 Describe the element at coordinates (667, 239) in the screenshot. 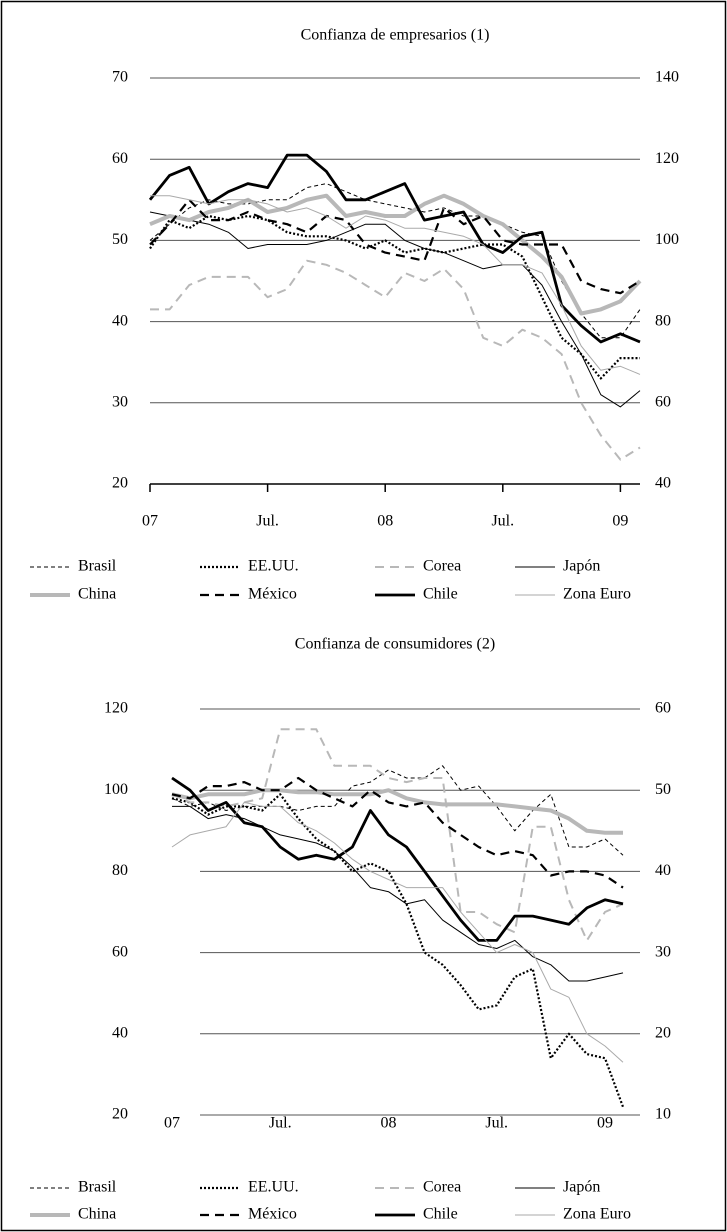

I see `y2-tick-label: 100` at that location.